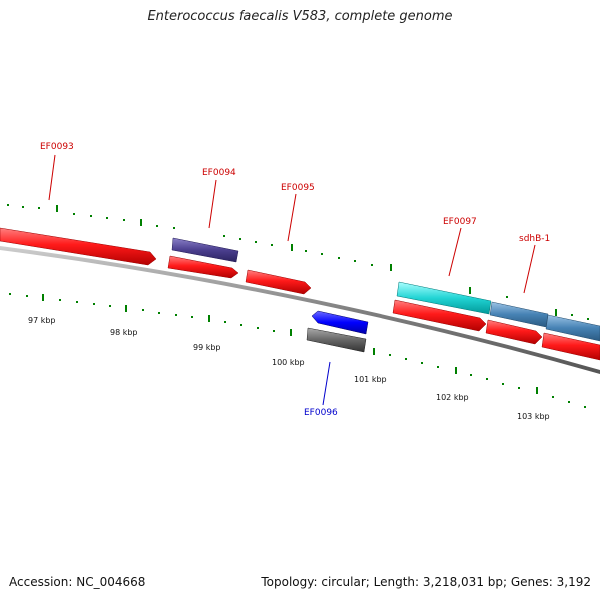  What do you see at coordinates (207, 347) in the screenshot?
I see `tick-label-99kbp: 99 kbp` at bounding box center [207, 347].